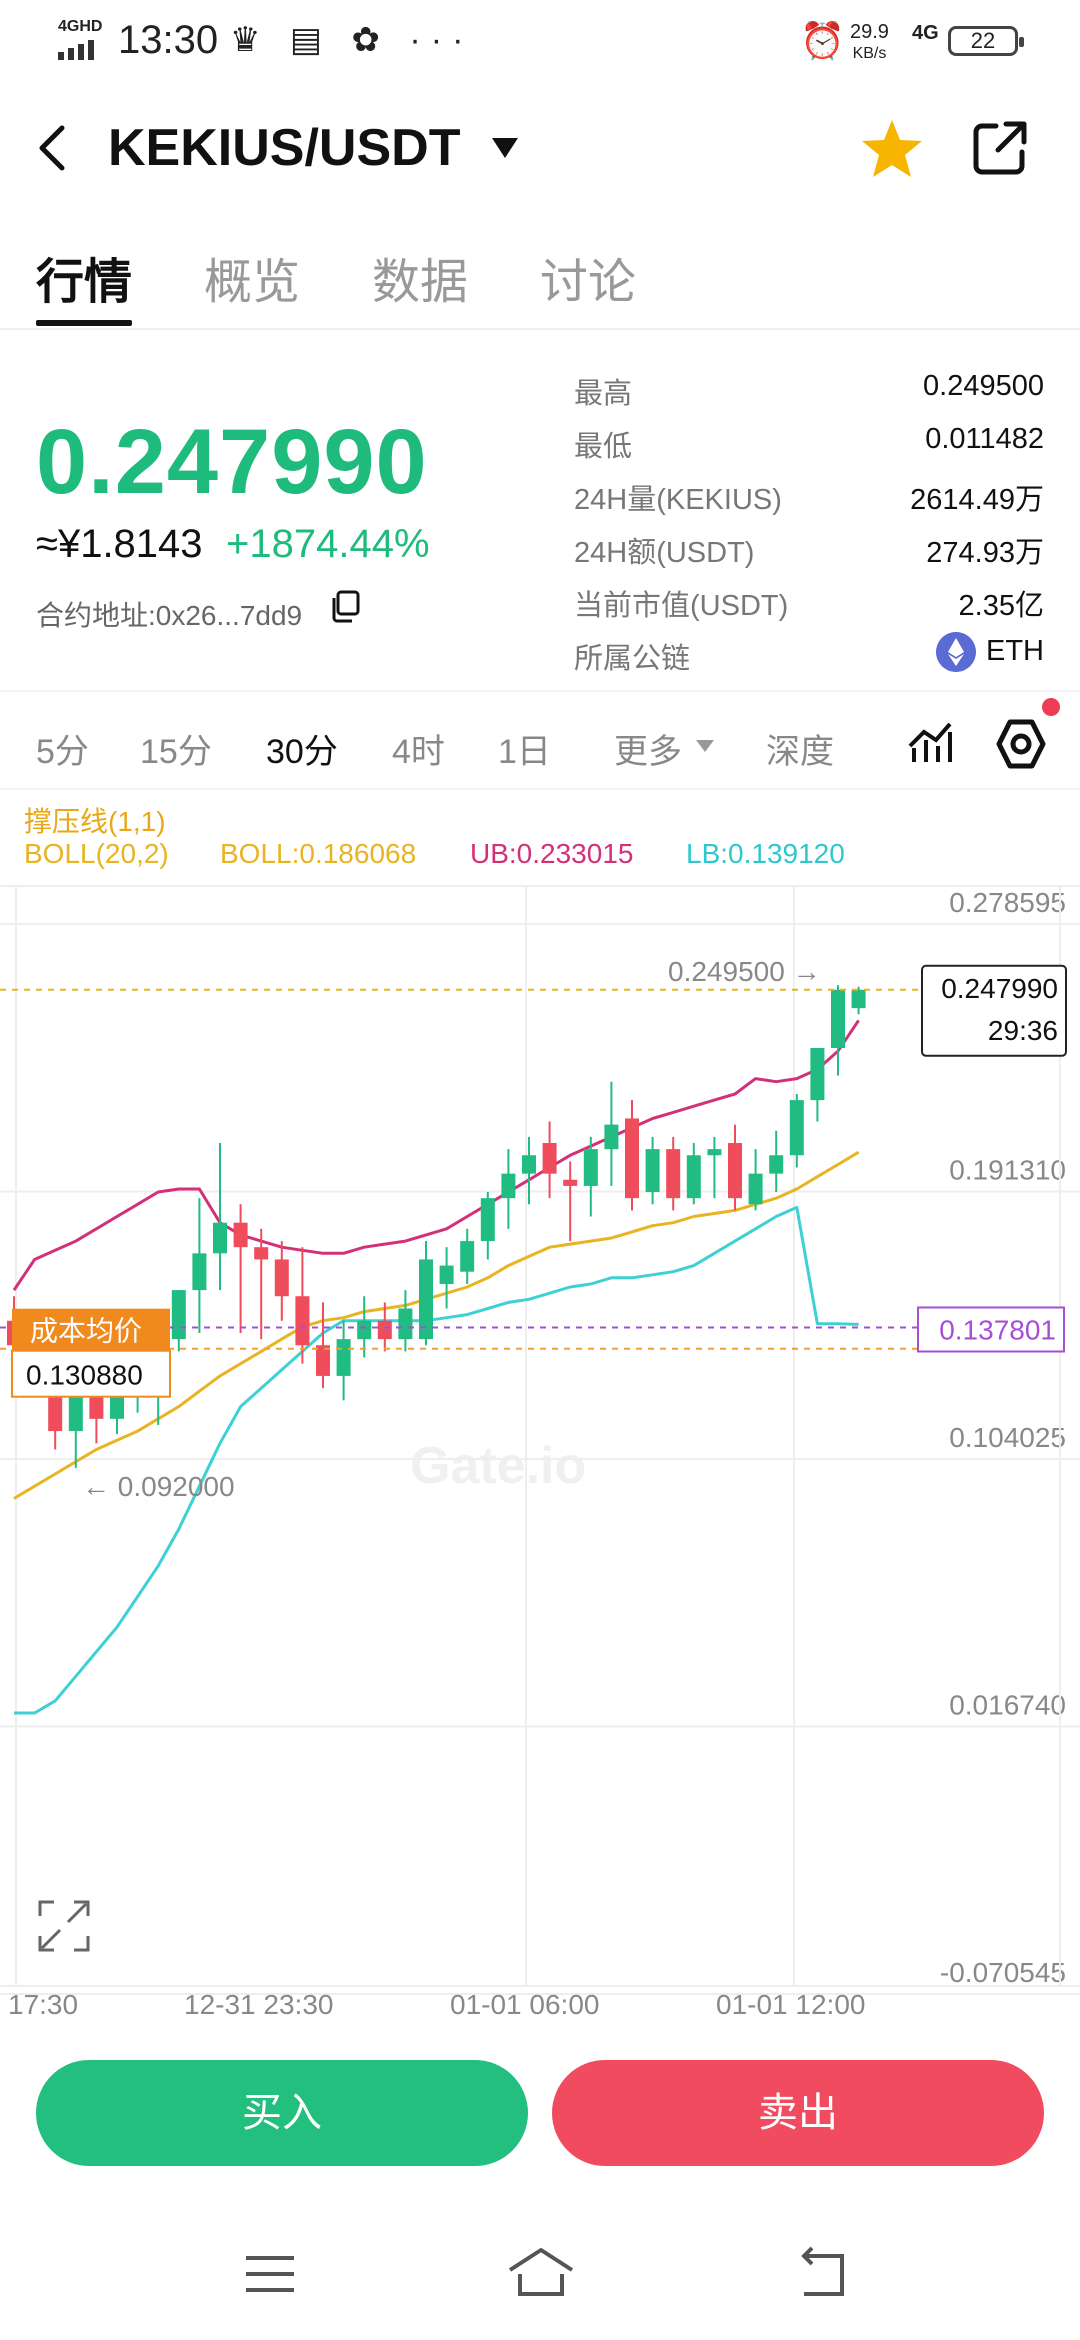  I want to click on boll-mid-line, so click(436, 1325).